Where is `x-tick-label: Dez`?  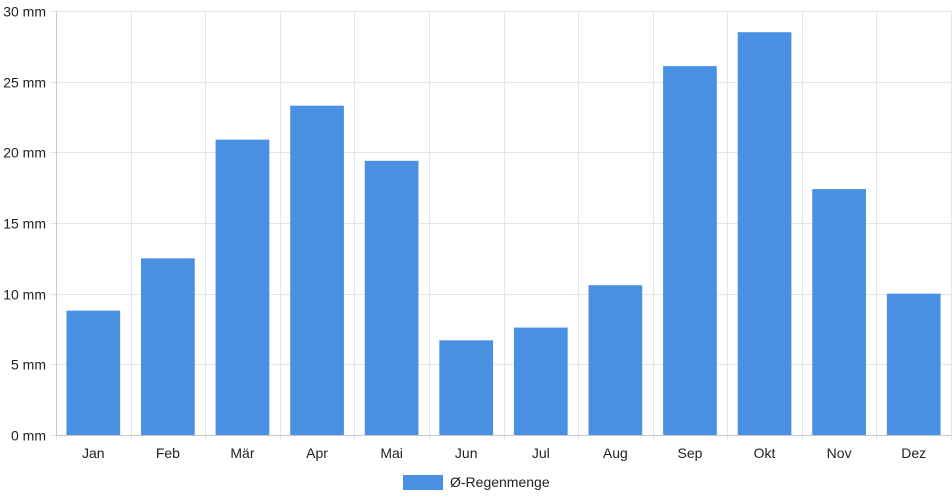
x-tick-label: Dez is located at coordinates (913, 453).